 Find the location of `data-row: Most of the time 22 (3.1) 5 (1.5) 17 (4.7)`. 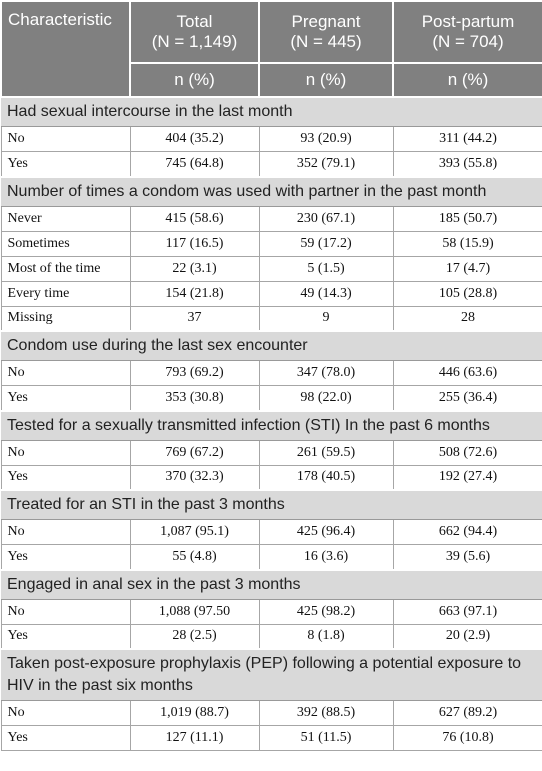

data-row: Most of the time 22 (3.1) 5 (1.5) 17 (4.7) is located at coordinates (271, 268).